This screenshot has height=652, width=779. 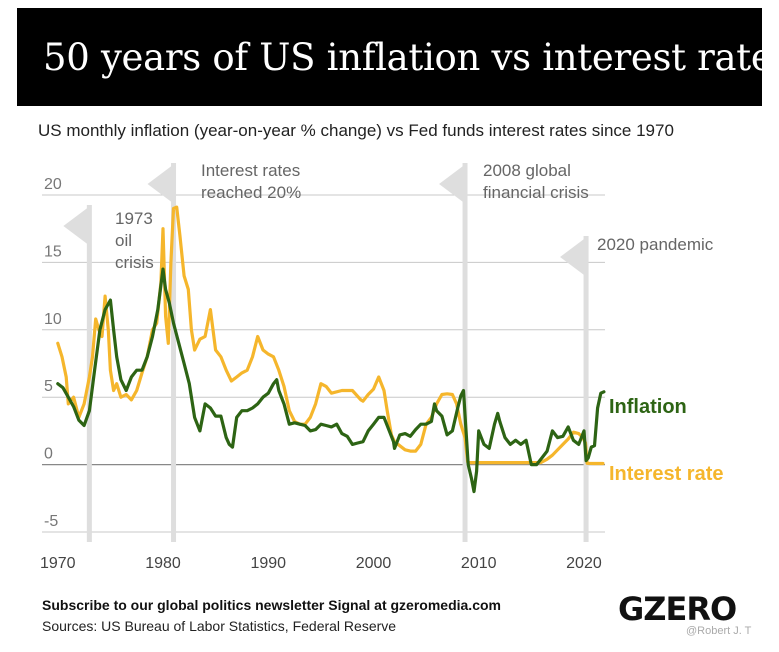 What do you see at coordinates (53, 184) in the screenshot?
I see `y-tick-label: 20` at bounding box center [53, 184].